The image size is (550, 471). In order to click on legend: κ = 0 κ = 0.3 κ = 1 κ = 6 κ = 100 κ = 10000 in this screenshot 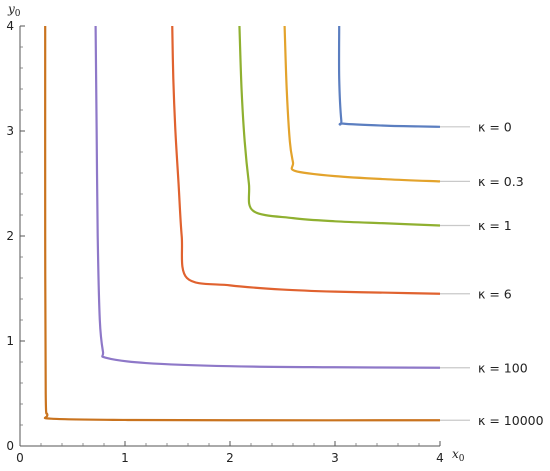, I will do `click(511, 273)`.